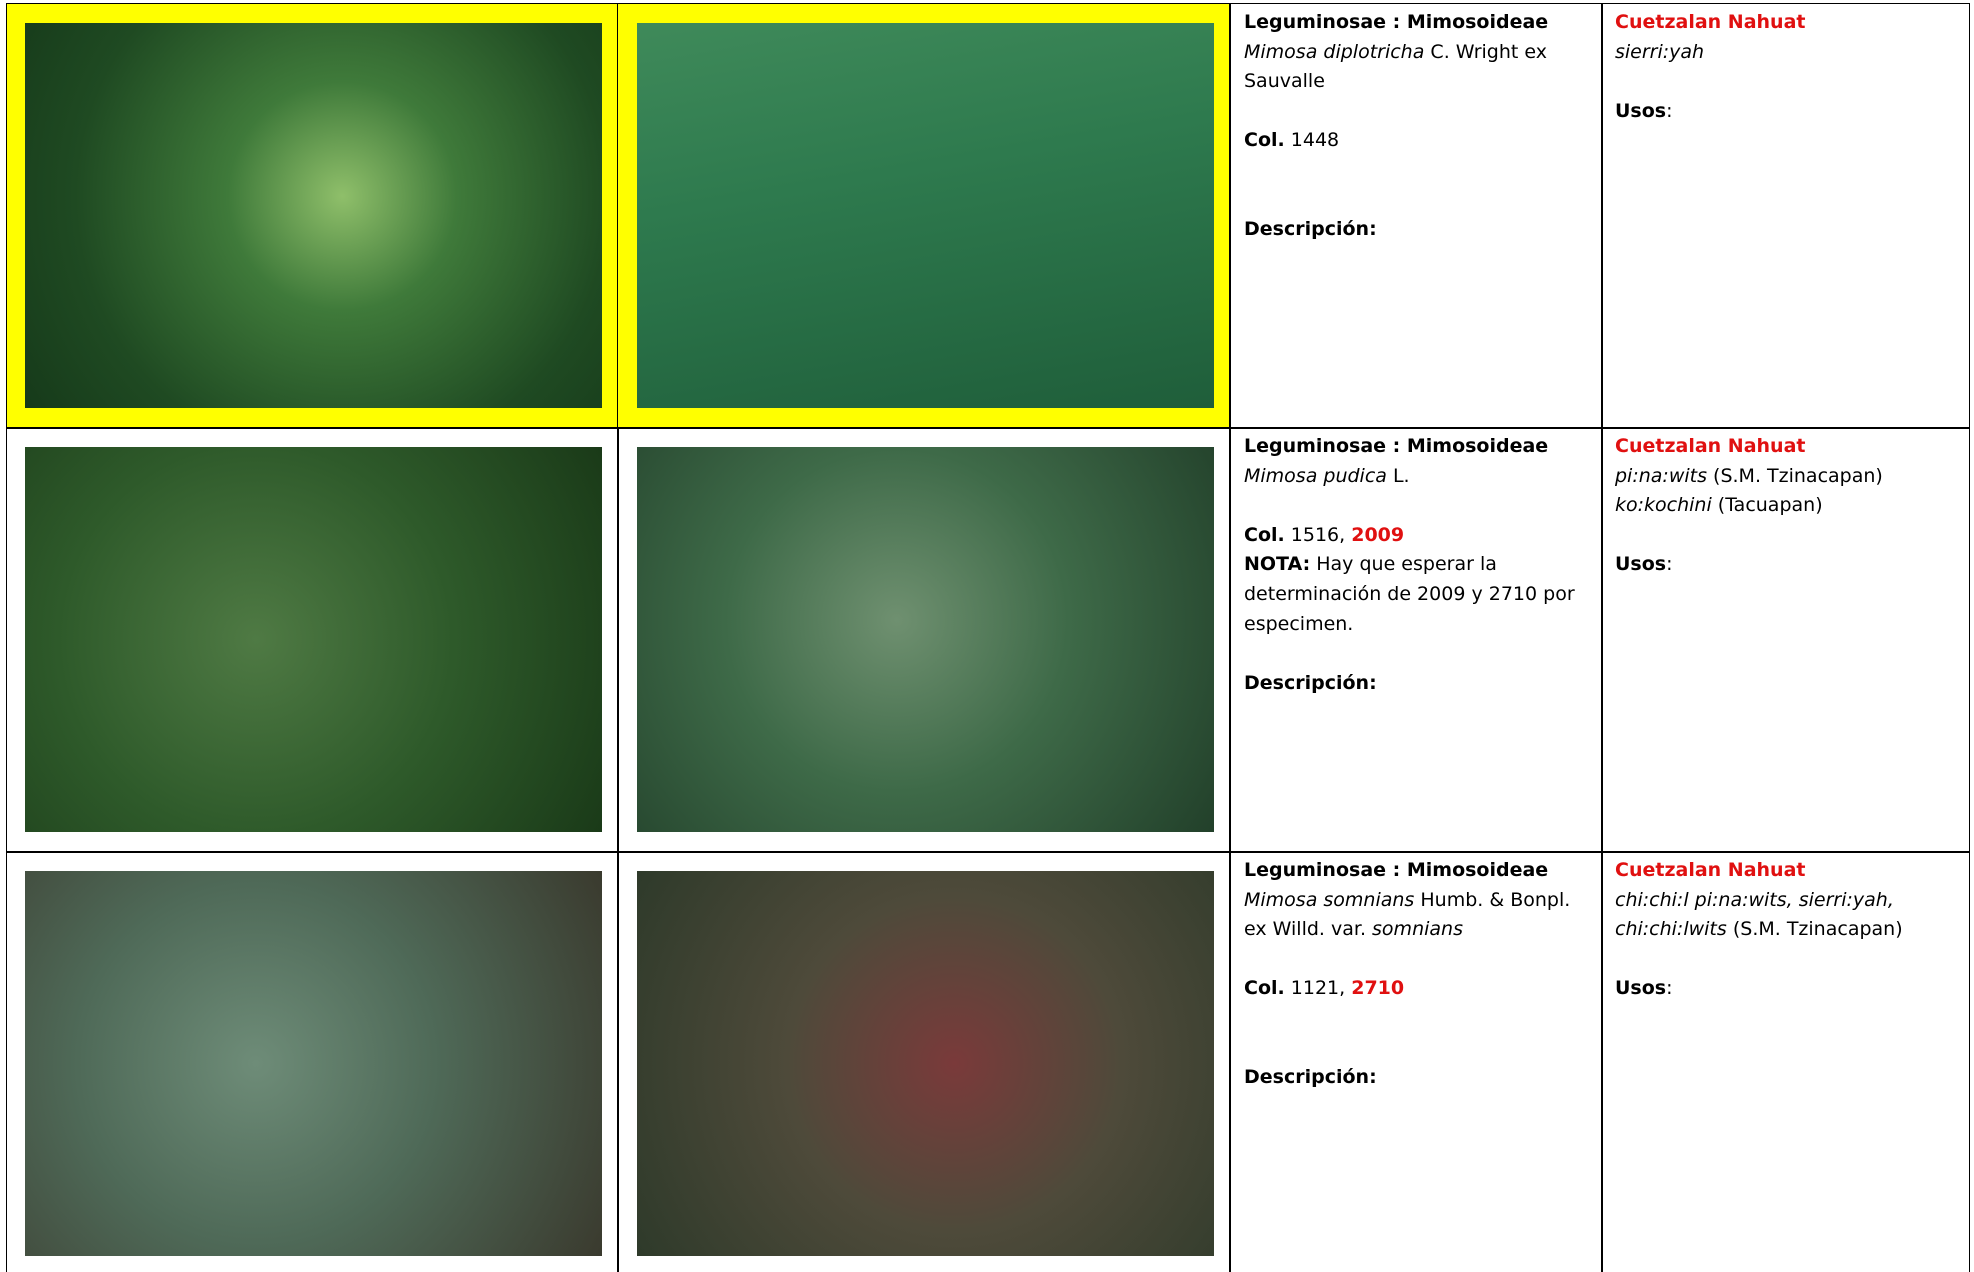 This screenshot has height=1272, width=1974. Describe the element at coordinates (1401, 475) in the screenshot. I see `species-author: L.` at that location.